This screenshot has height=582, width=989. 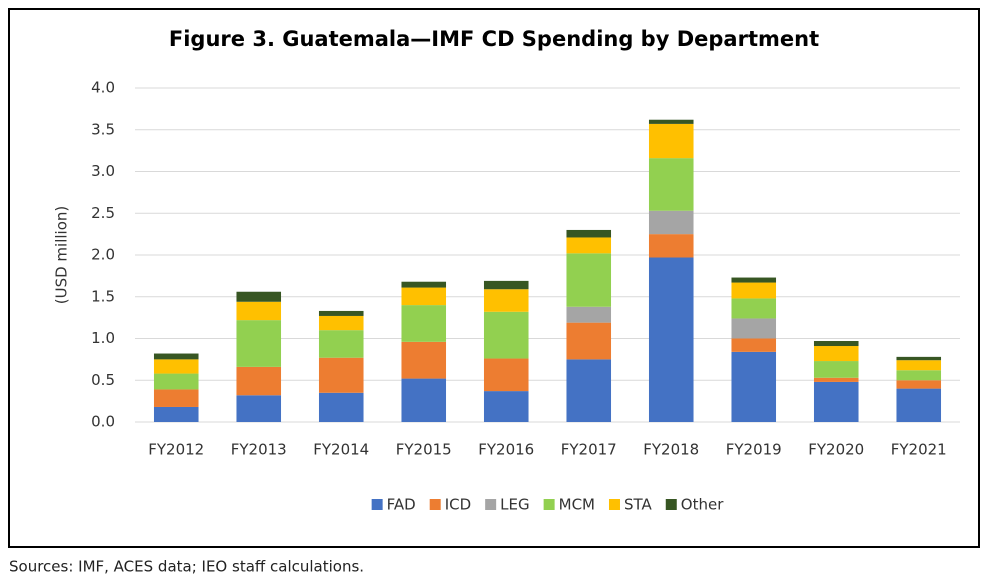 I want to click on y-tick-label: 1.5, so click(x=103, y=296).